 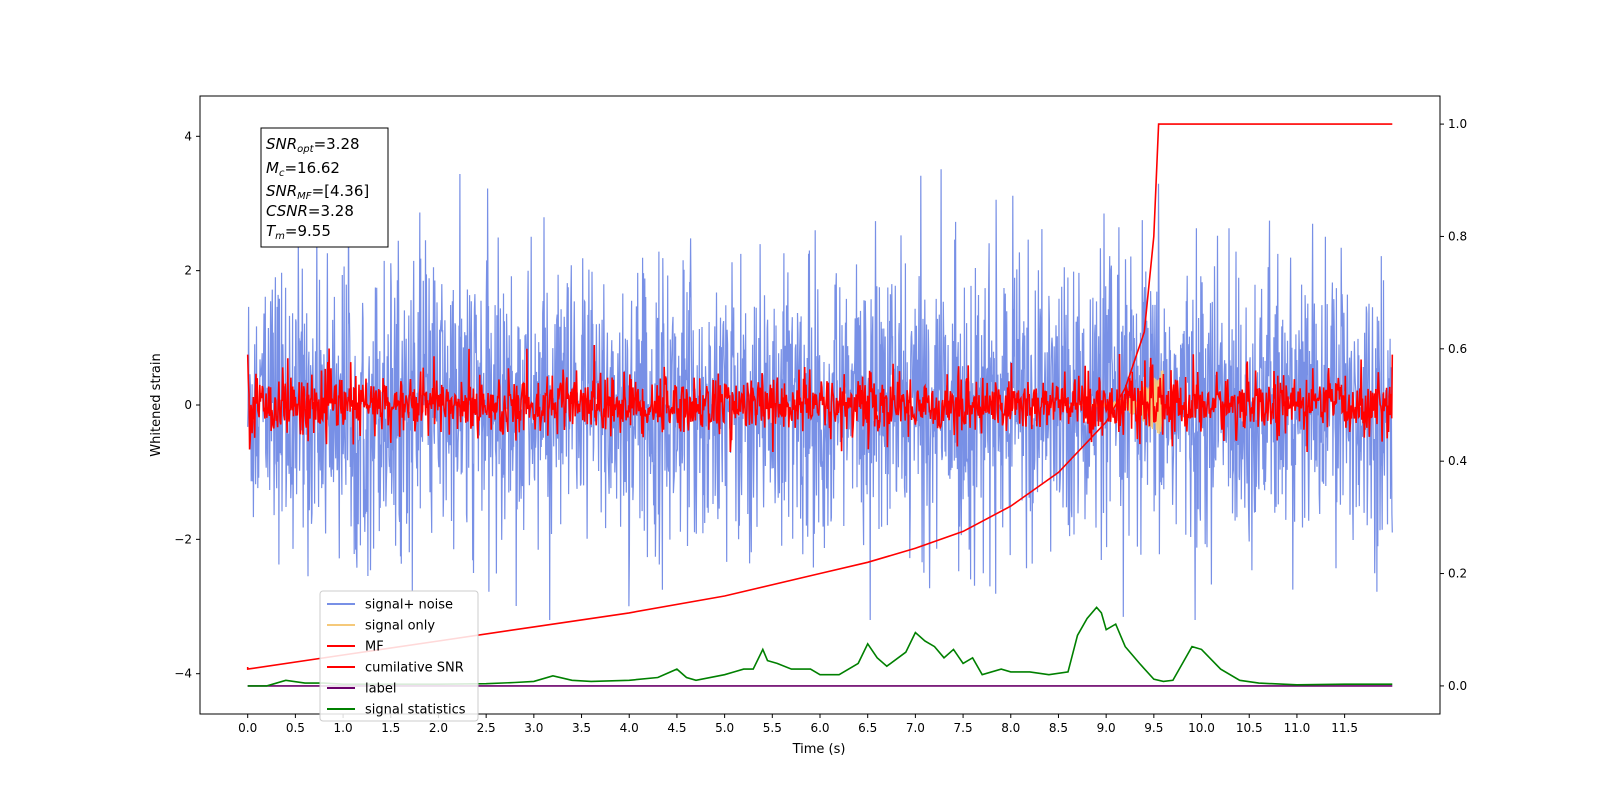 I want to click on legend-frame, so click(x=399, y=656).